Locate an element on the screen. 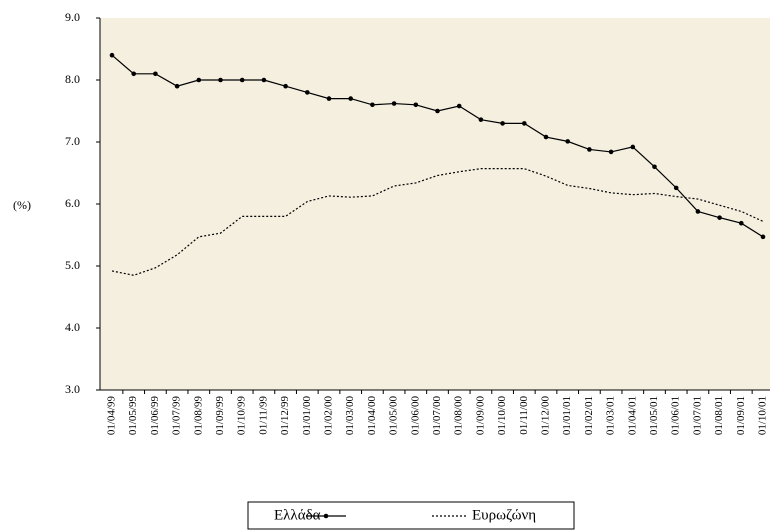 The image size is (773, 530). x-tick-label: 01/10/01 is located at coordinates (763, 415).